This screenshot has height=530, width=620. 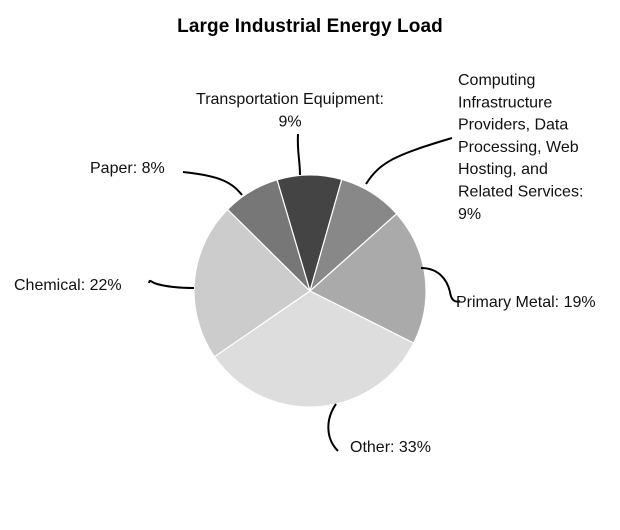 What do you see at coordinates (310, 26) in the screenshot?
I see `chart-title: Large Industrial Energy Load` at bounding box center [310, 26].